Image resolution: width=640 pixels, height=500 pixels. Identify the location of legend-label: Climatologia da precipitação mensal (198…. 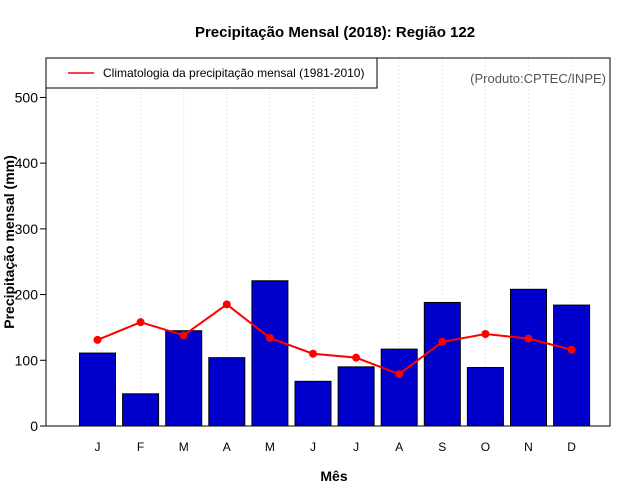
(233, 73).